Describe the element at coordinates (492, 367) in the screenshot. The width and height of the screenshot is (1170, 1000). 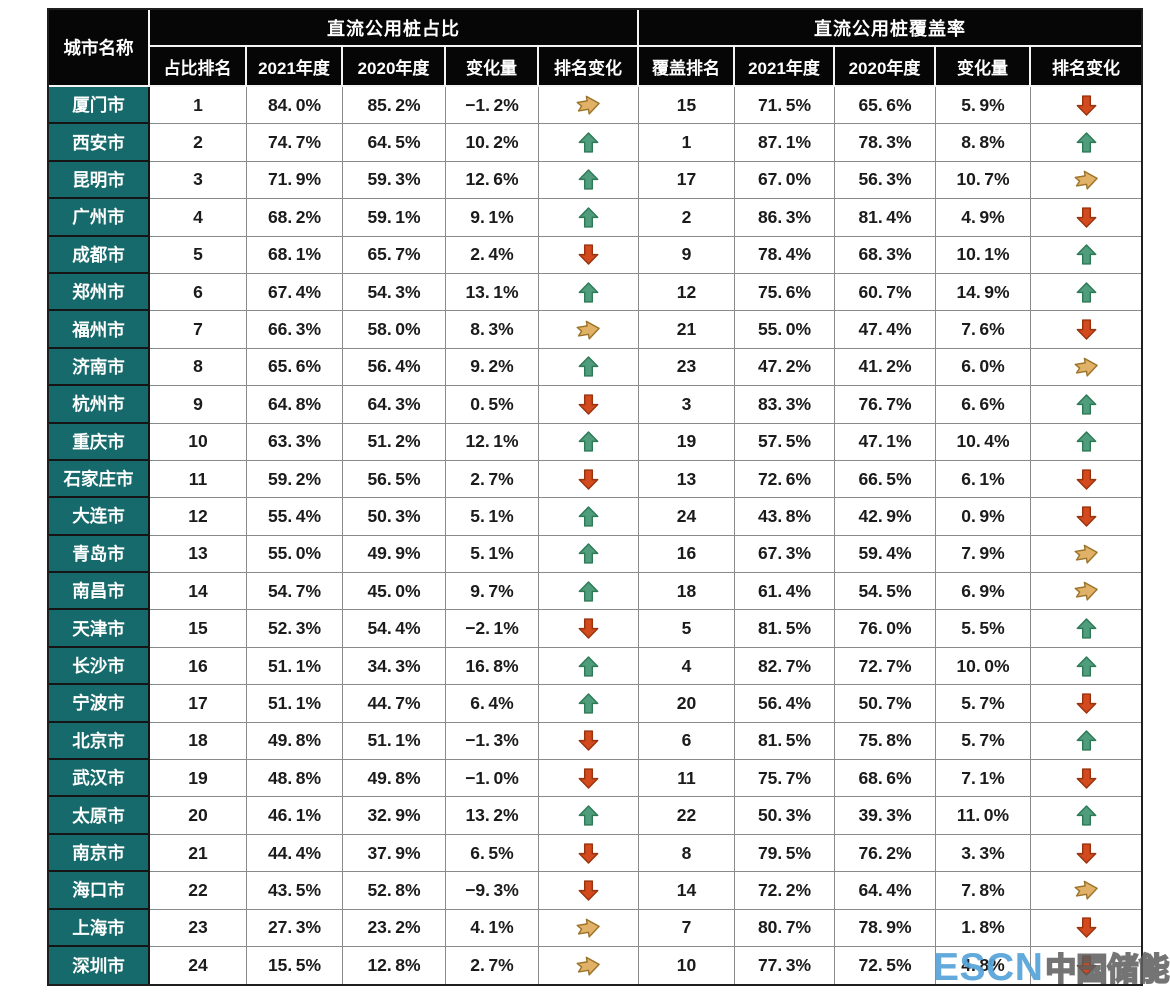
I see `share-change-cell: 9. 2%` at that location.